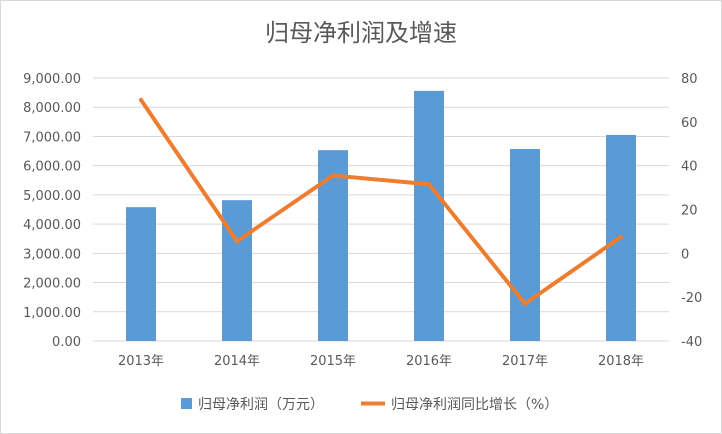  I want to click on x-tick-label: 2018年, so click(621, 361).